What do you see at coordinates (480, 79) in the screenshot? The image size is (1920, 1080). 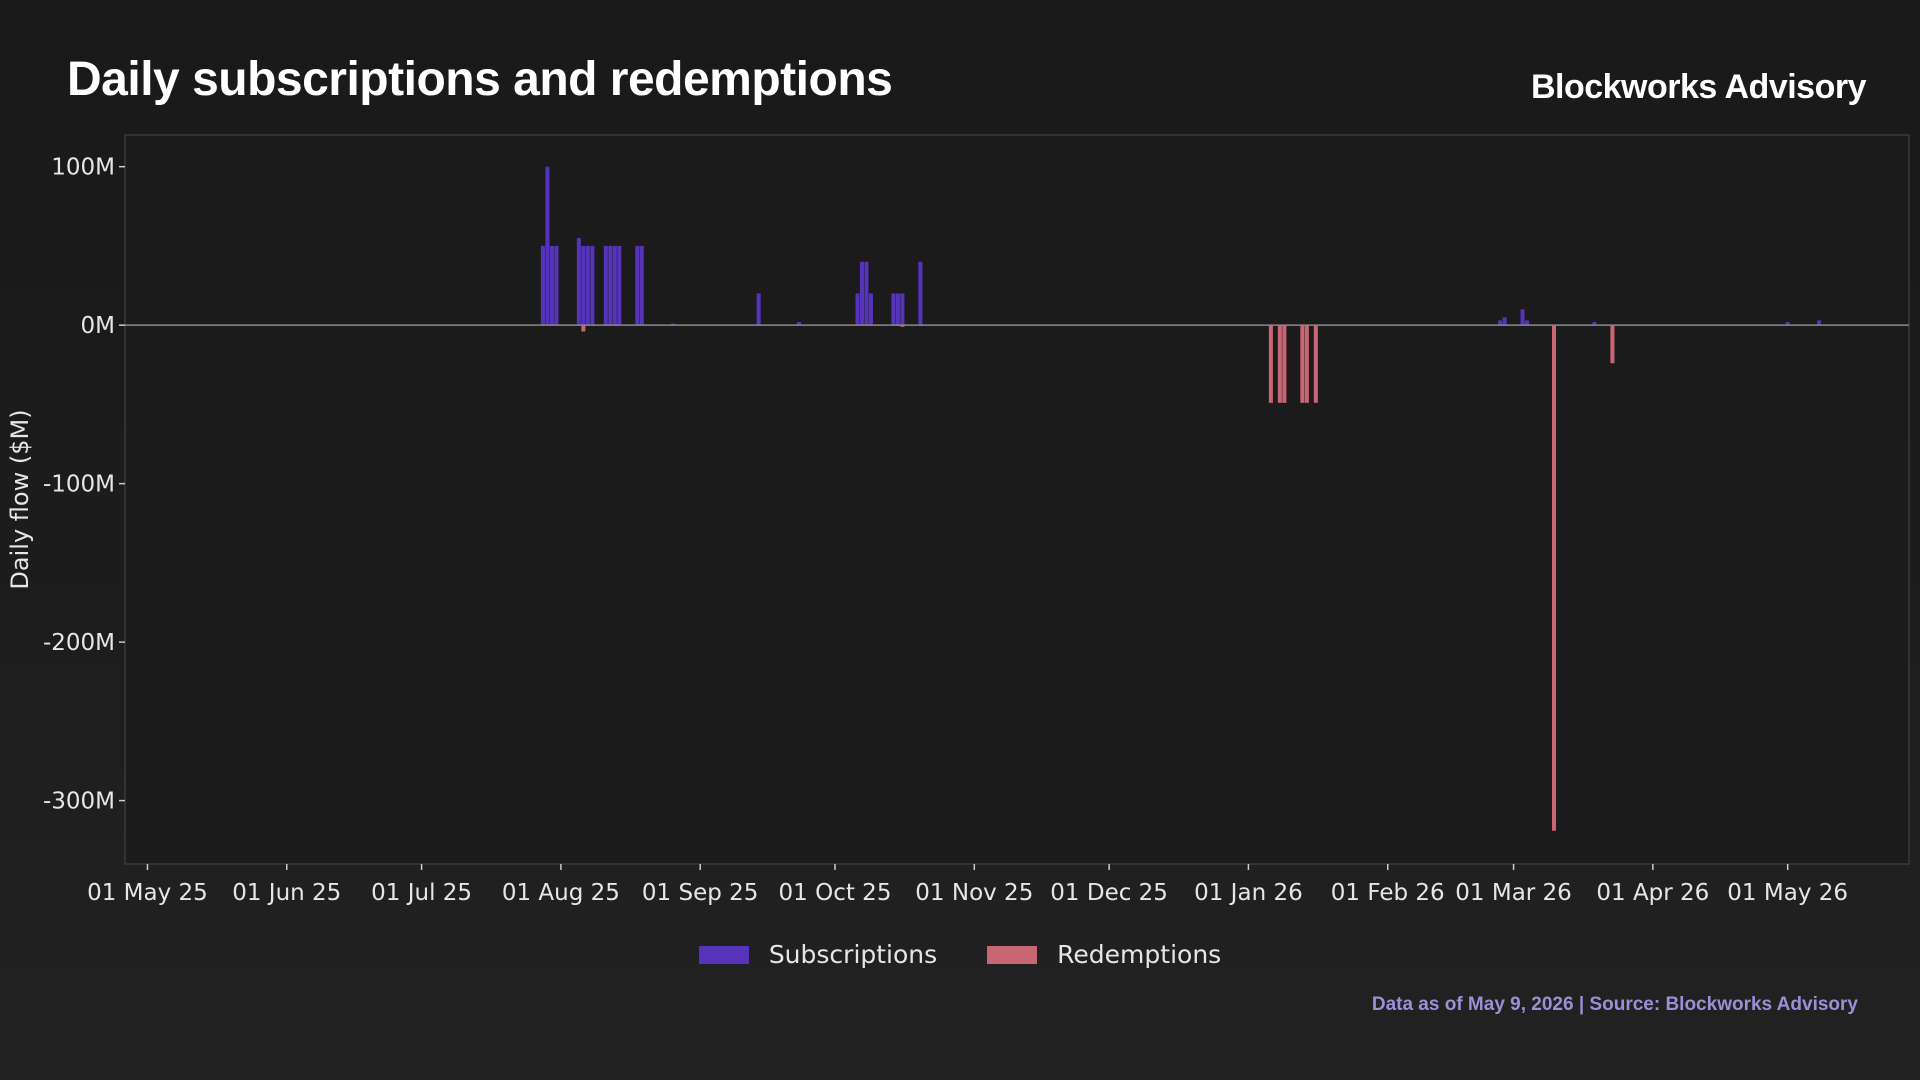 I see `chart-title: Daily subscriptions and redemptions` at bounding box center [480, 79].